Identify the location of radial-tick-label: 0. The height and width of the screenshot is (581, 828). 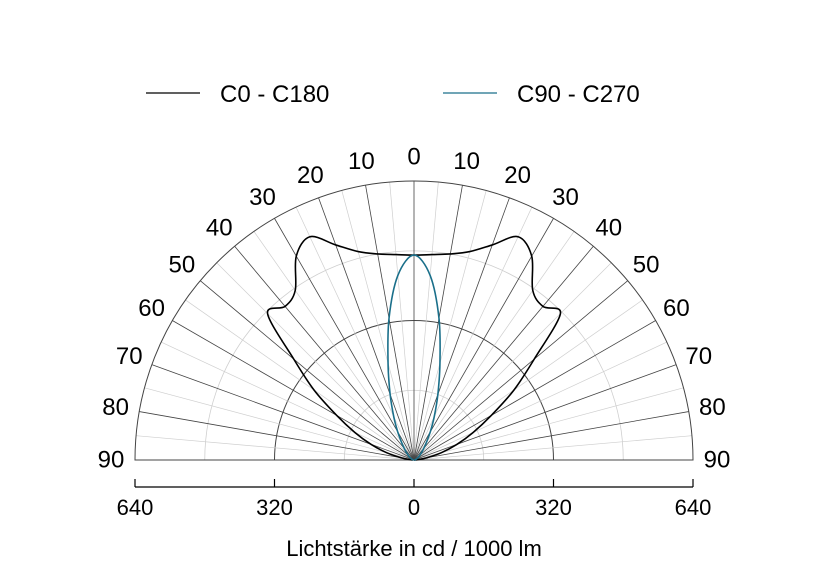
(414, 507).